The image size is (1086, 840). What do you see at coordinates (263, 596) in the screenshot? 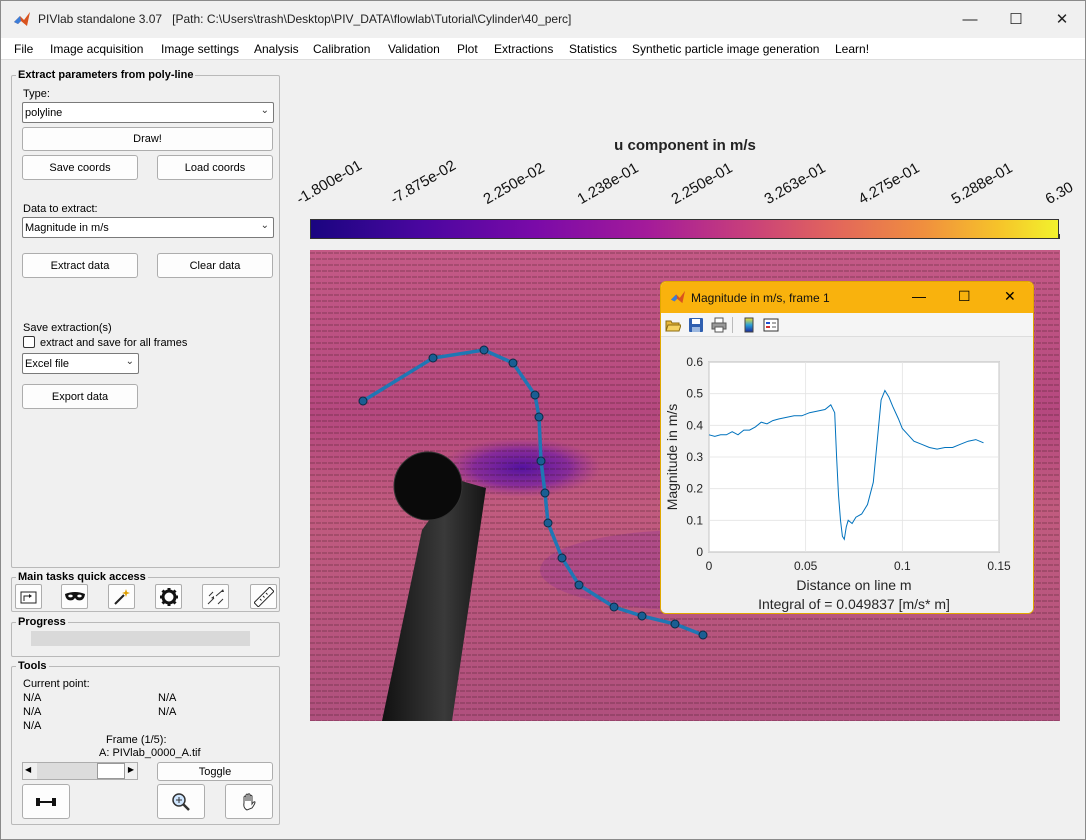
I see `ruler-button` at bounding box center [263, 596].